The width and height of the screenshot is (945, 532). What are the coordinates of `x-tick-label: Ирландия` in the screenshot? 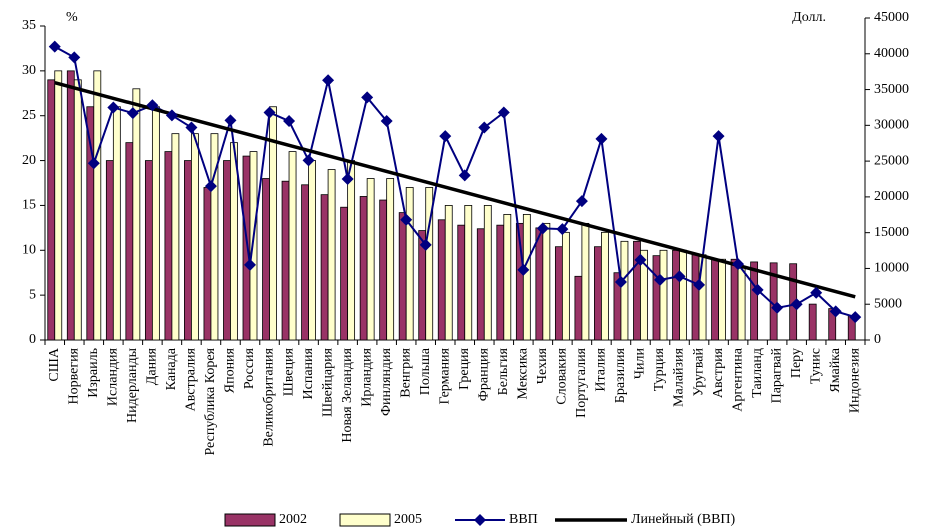 It's located at (366, 376).